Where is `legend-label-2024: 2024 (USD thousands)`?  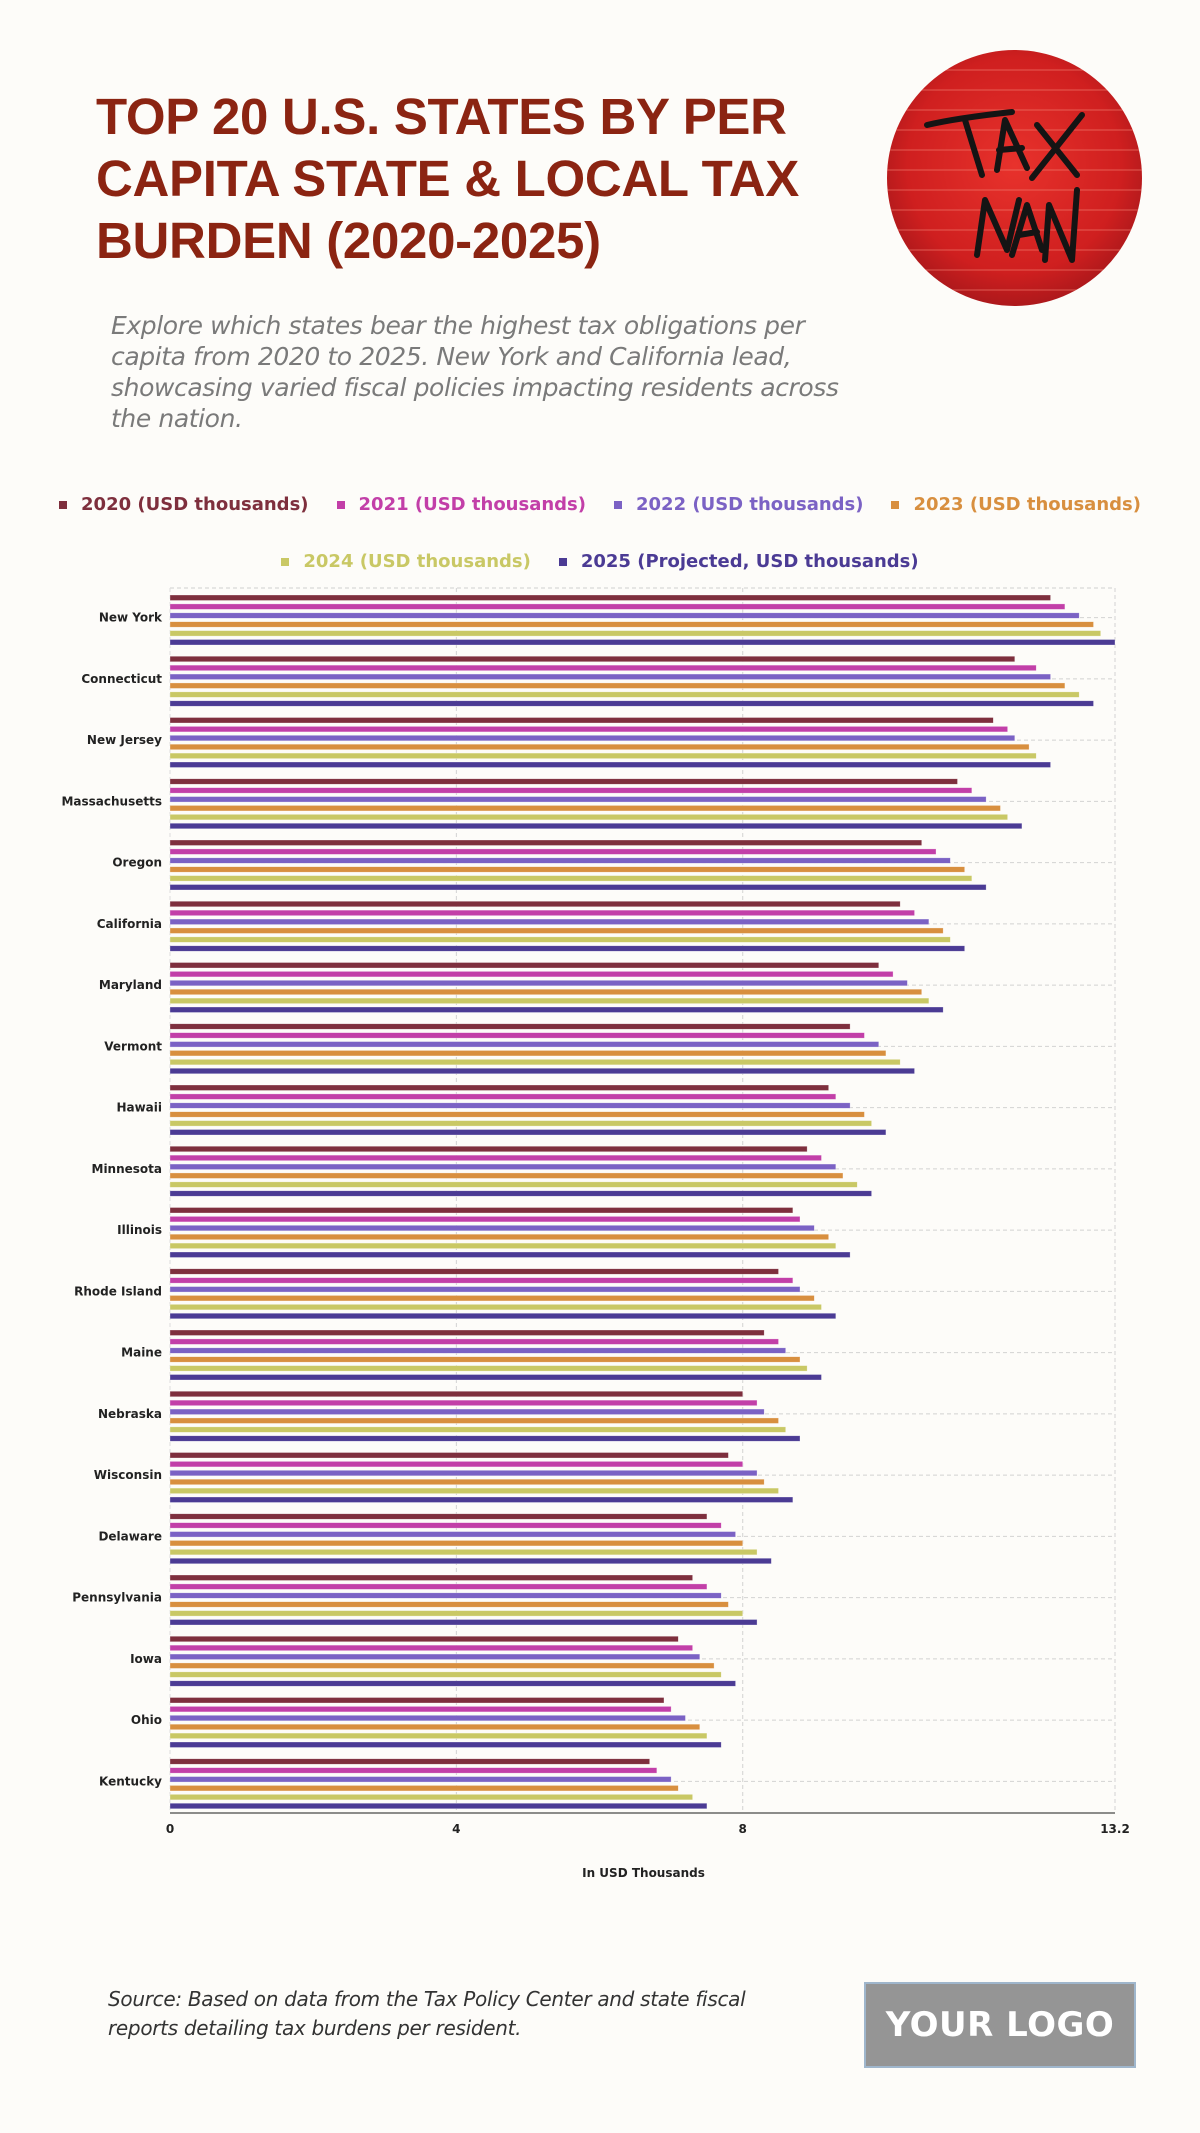 legend-label-2024: 2024 (USD thousands) is located at coordinates (417, 561).